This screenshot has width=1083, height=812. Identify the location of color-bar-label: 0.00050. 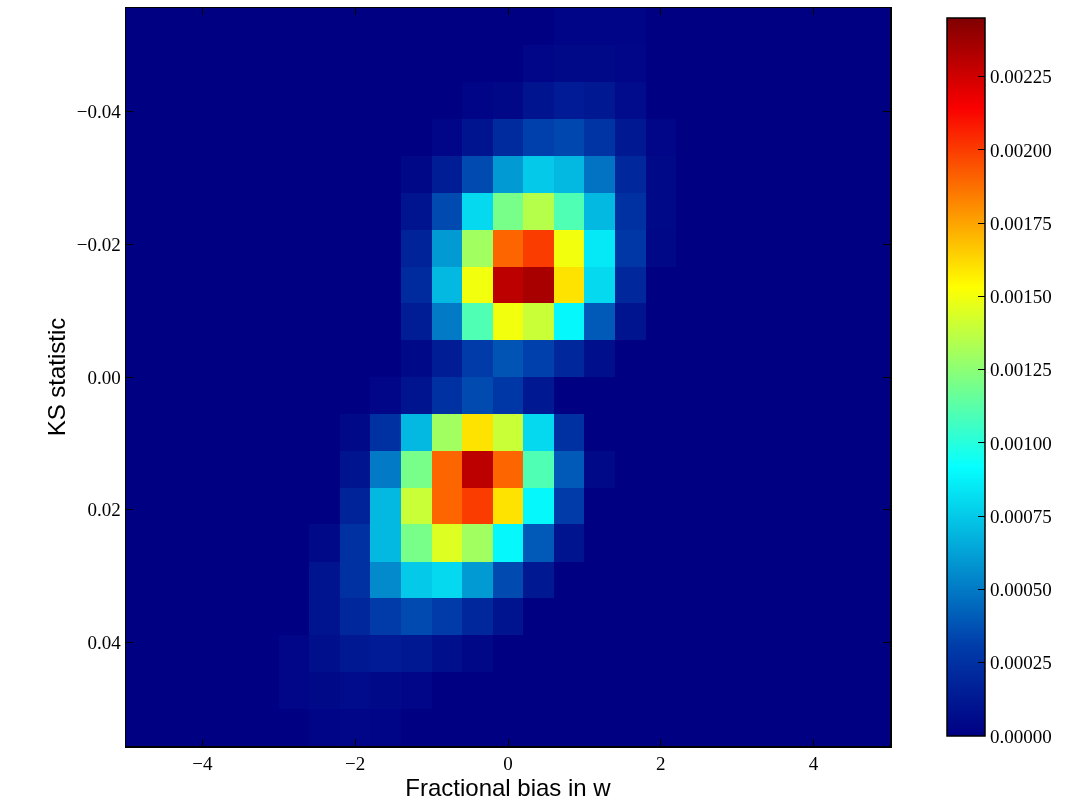
(1021, 590).